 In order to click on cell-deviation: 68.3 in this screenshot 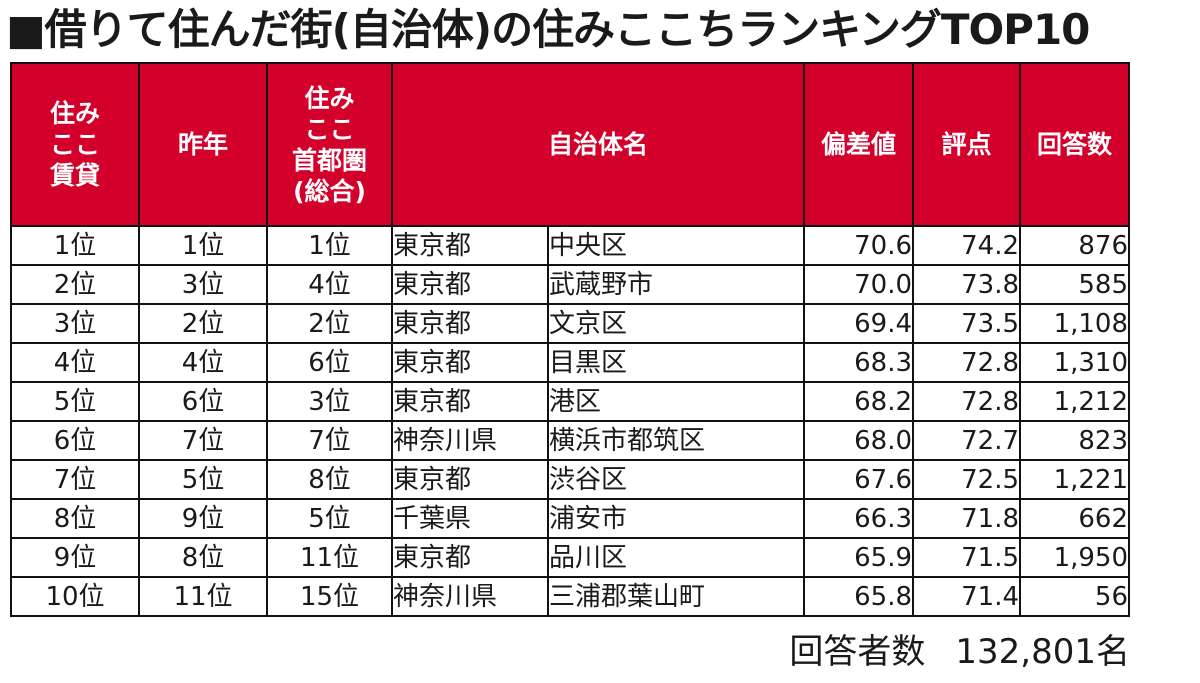, I will do `click(859, 362)`.